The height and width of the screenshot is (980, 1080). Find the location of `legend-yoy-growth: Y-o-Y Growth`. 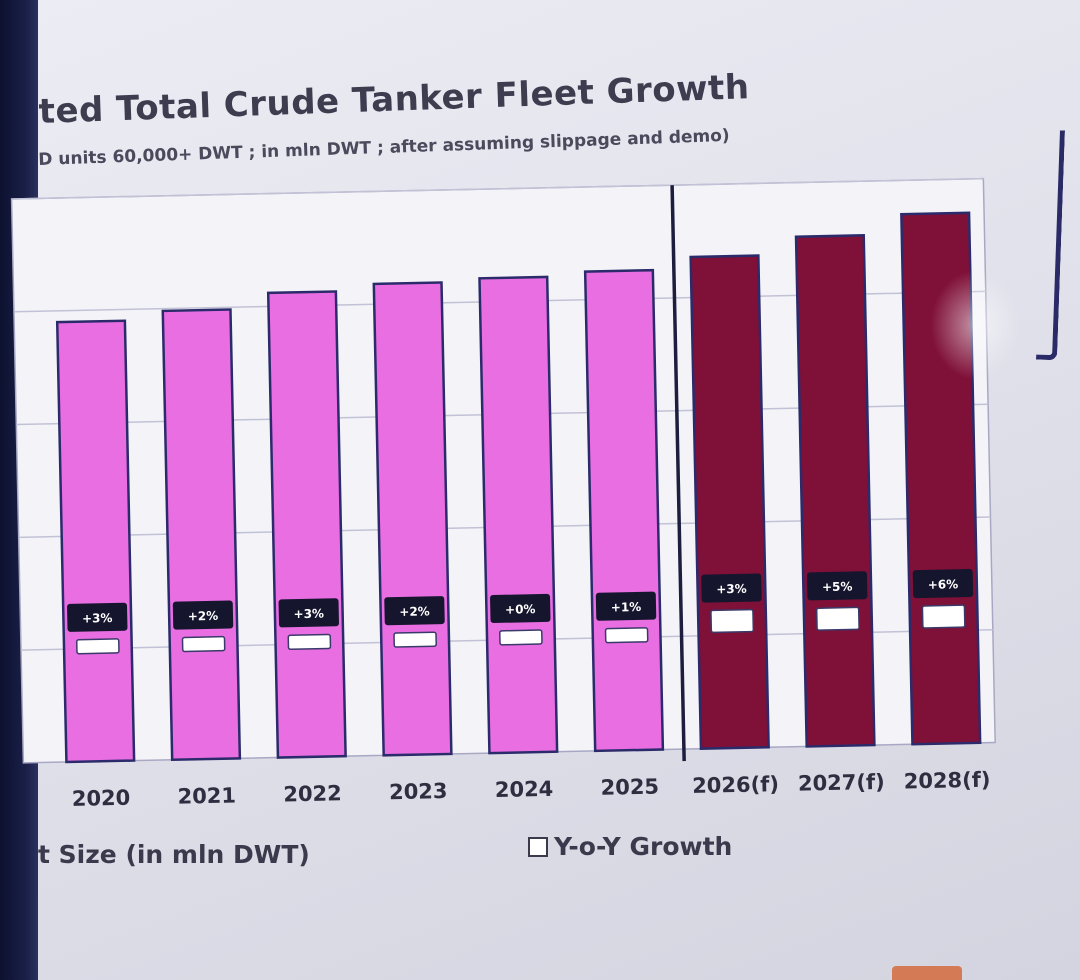

legend-yoy-growth: Y-o-Y Growth is located at coordinates (630, 846).